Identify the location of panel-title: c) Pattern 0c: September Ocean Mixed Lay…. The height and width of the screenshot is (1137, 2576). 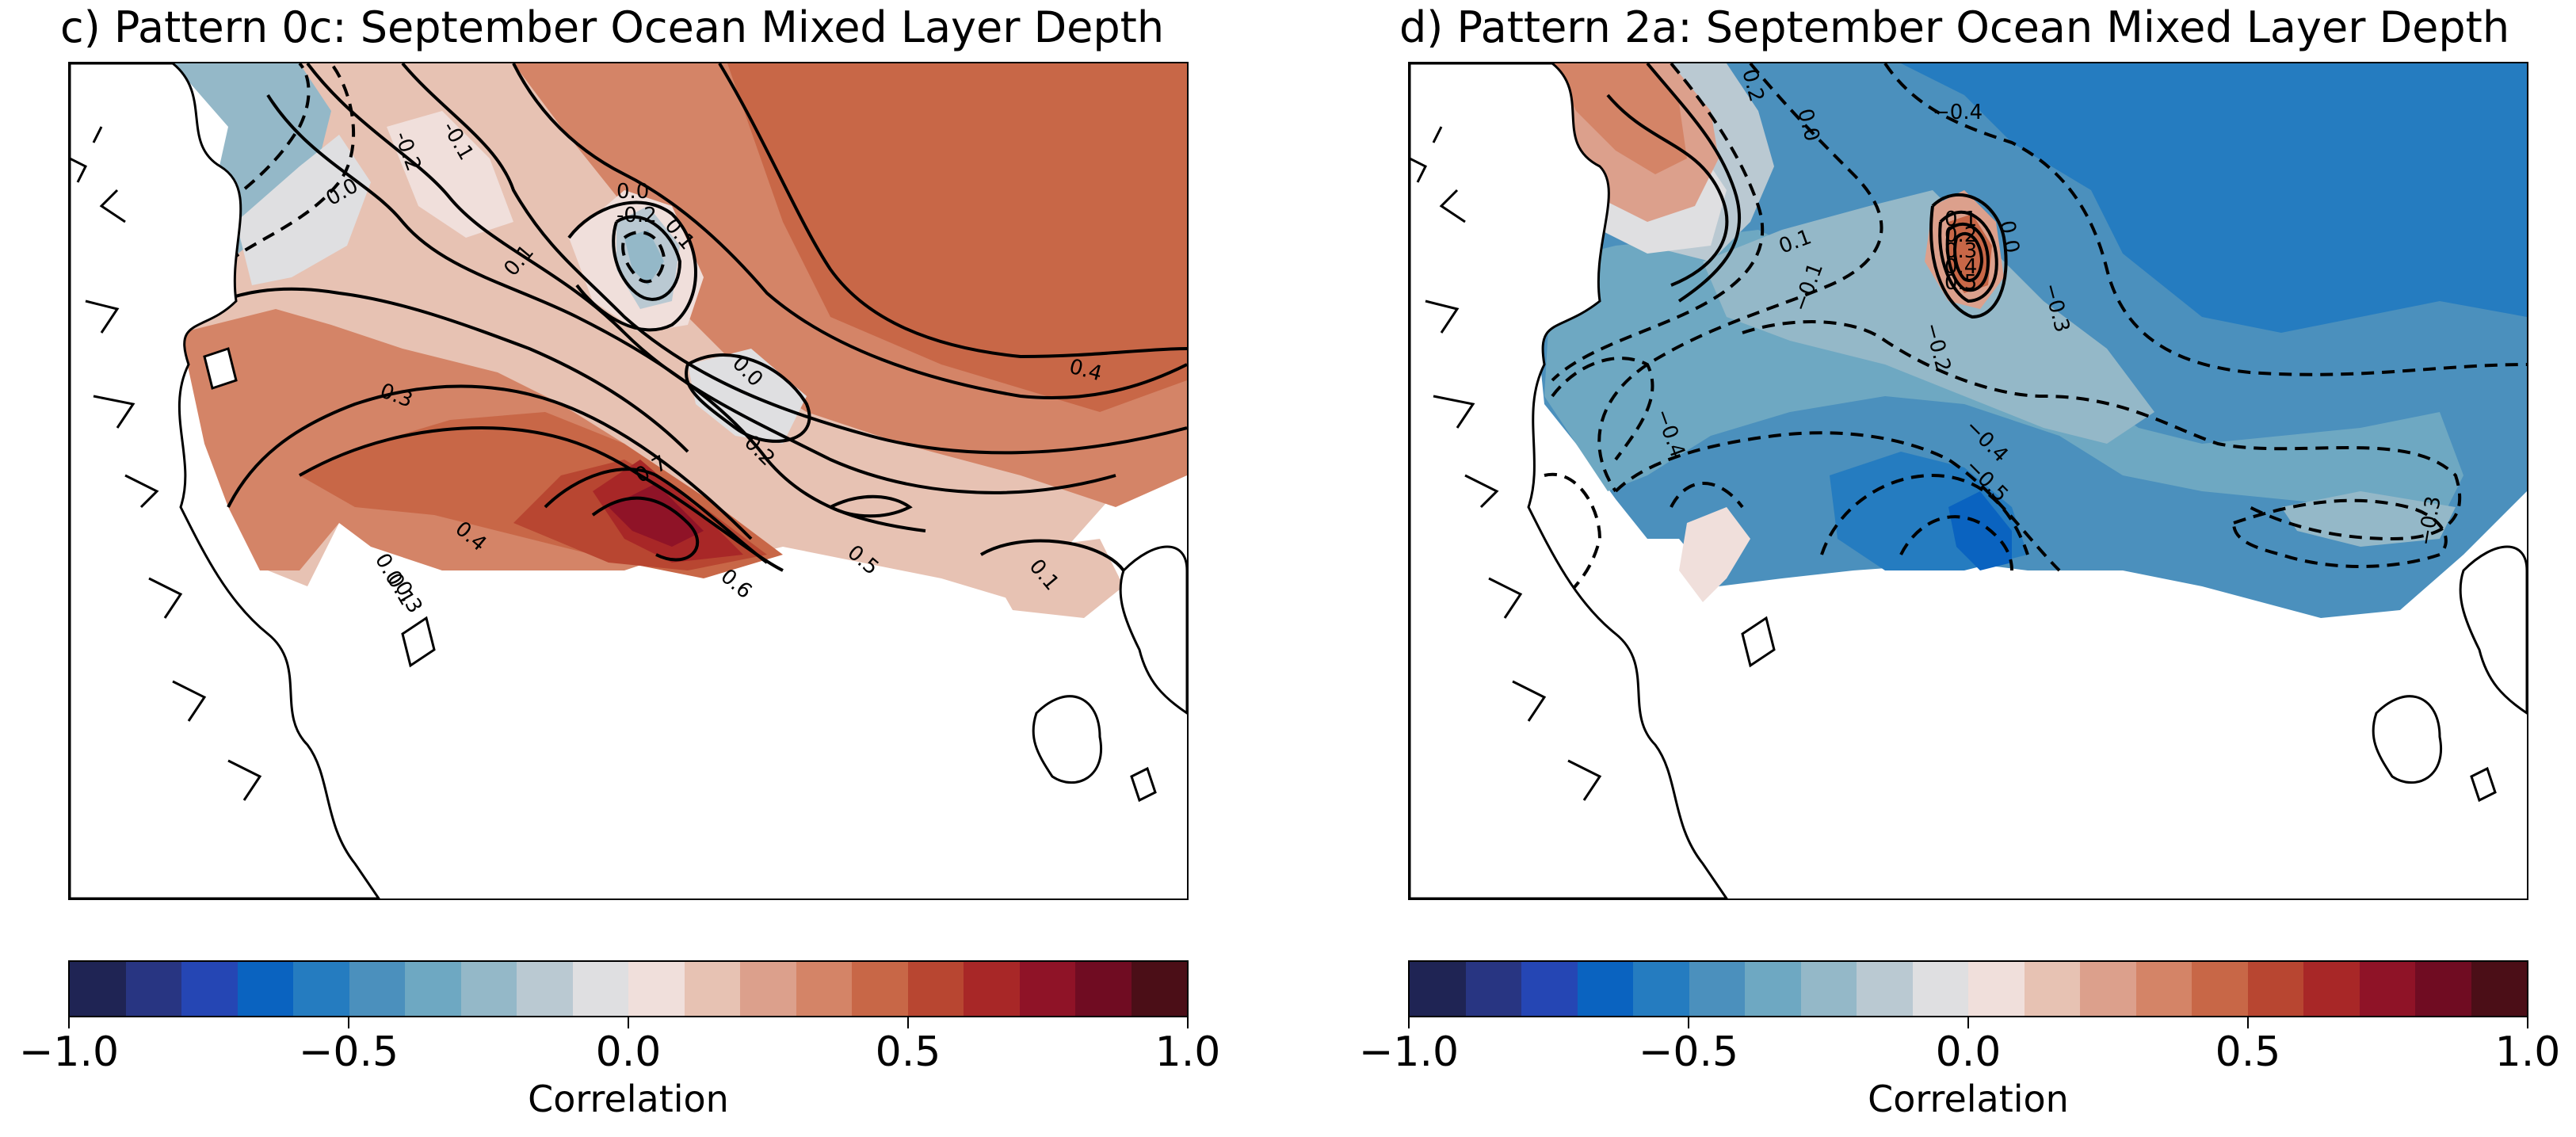
(612, 27).